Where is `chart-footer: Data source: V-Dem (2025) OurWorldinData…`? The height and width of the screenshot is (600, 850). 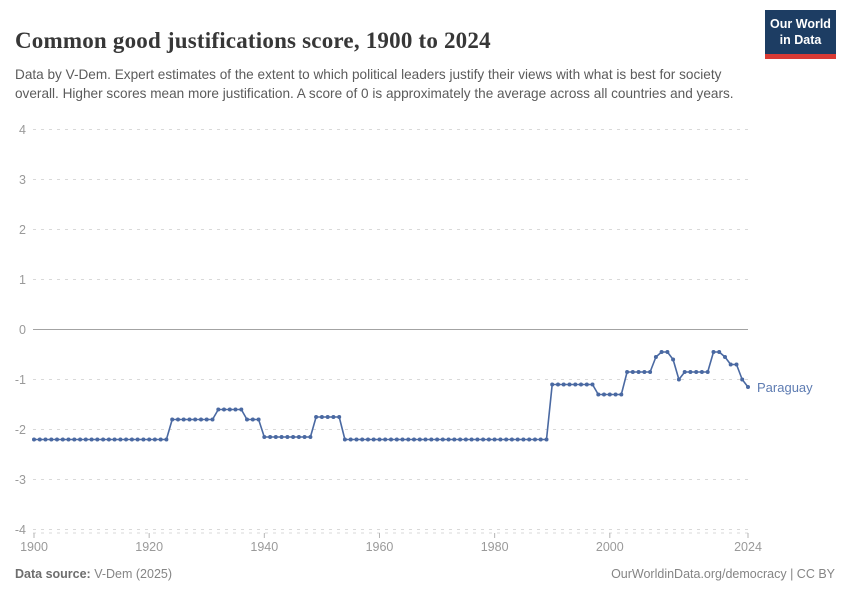 chart-footer: Data source: V-Dem (2025) OurWorldinData… is located at coordinates (425, 574).